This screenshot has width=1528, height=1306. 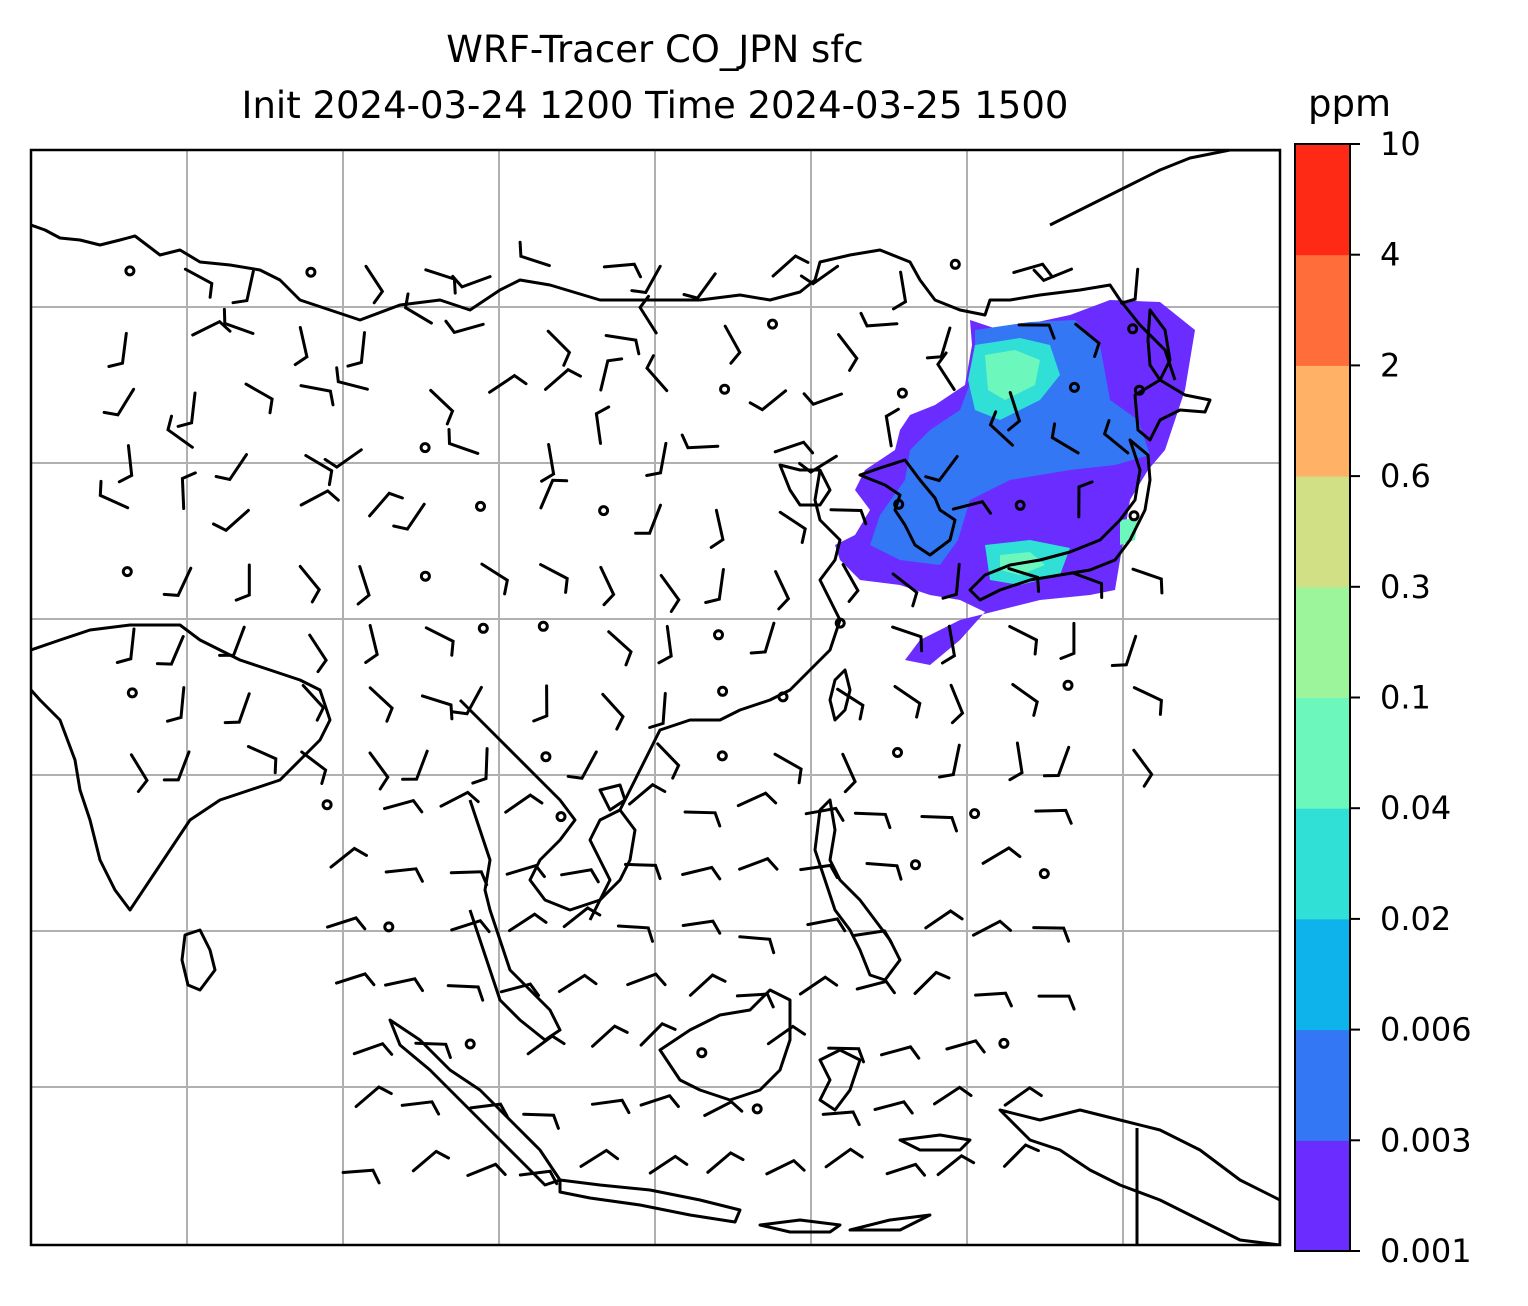 I want to click on colorbar-tick-label: 10, so click(x=1400, y=144).